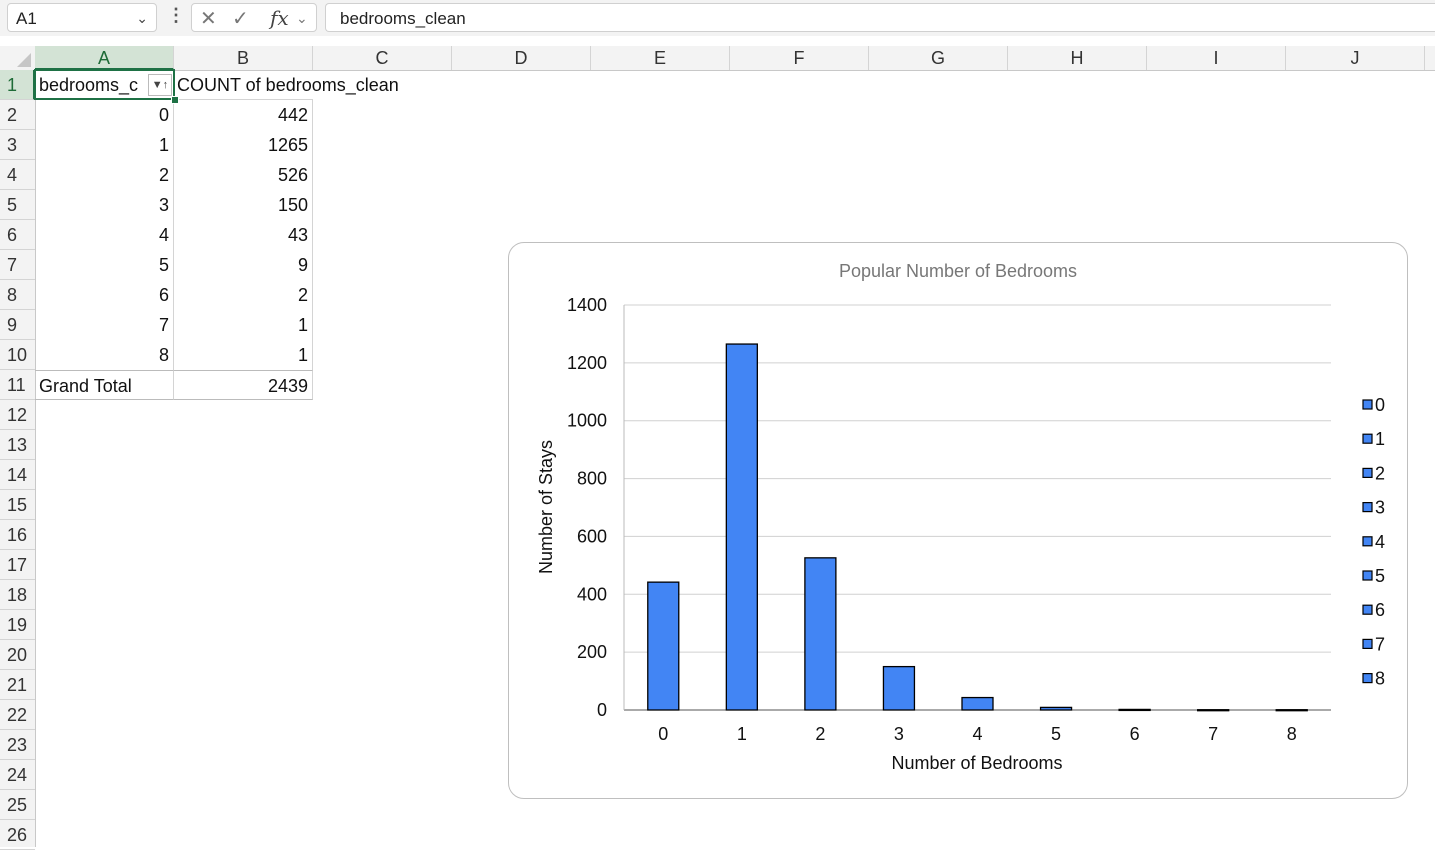  I want to click on row-header-10: 10, so click(17, 355).